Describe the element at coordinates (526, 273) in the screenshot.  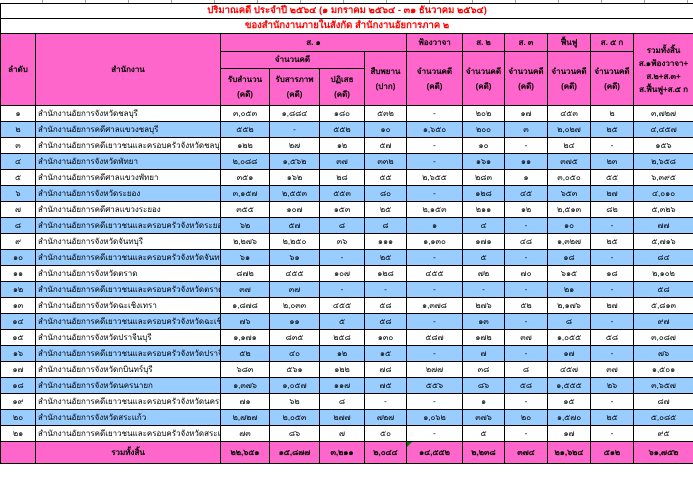
I see `value-cell: ๗๐` at that location.